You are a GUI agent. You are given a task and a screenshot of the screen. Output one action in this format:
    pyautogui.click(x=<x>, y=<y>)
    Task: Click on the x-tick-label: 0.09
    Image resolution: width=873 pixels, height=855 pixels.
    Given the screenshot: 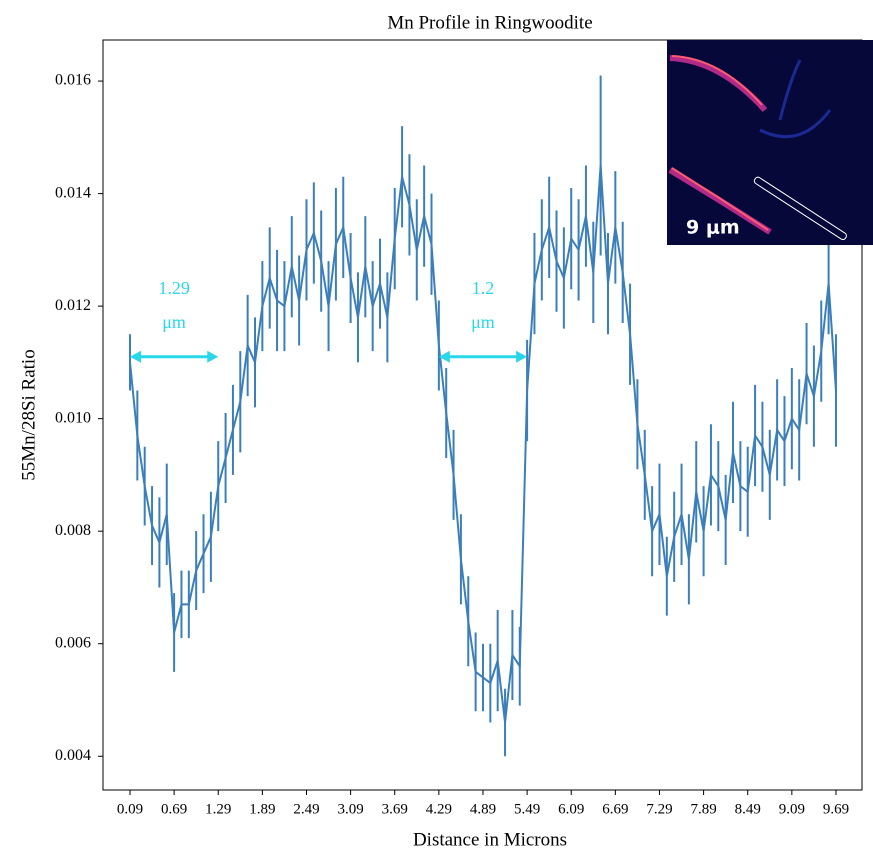 What is the action you would take?
    pyautogui.click(x=130, y=809)
    